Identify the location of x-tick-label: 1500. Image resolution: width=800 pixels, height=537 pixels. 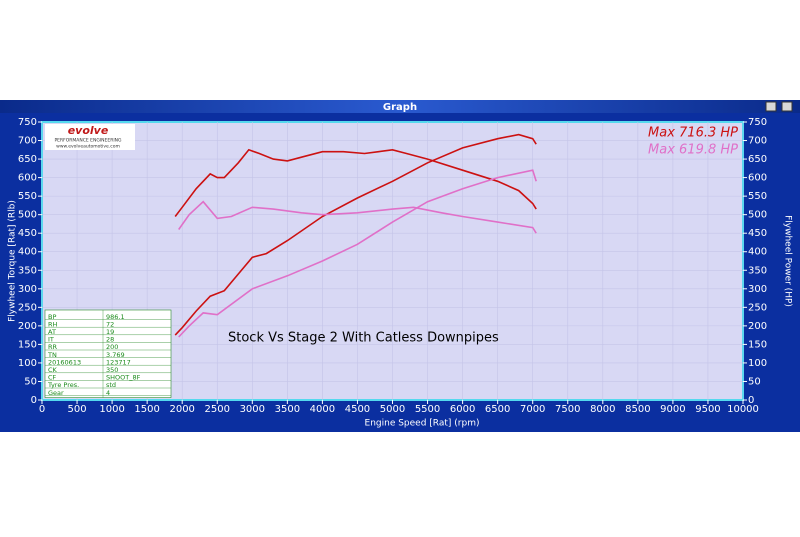
(146, 409).